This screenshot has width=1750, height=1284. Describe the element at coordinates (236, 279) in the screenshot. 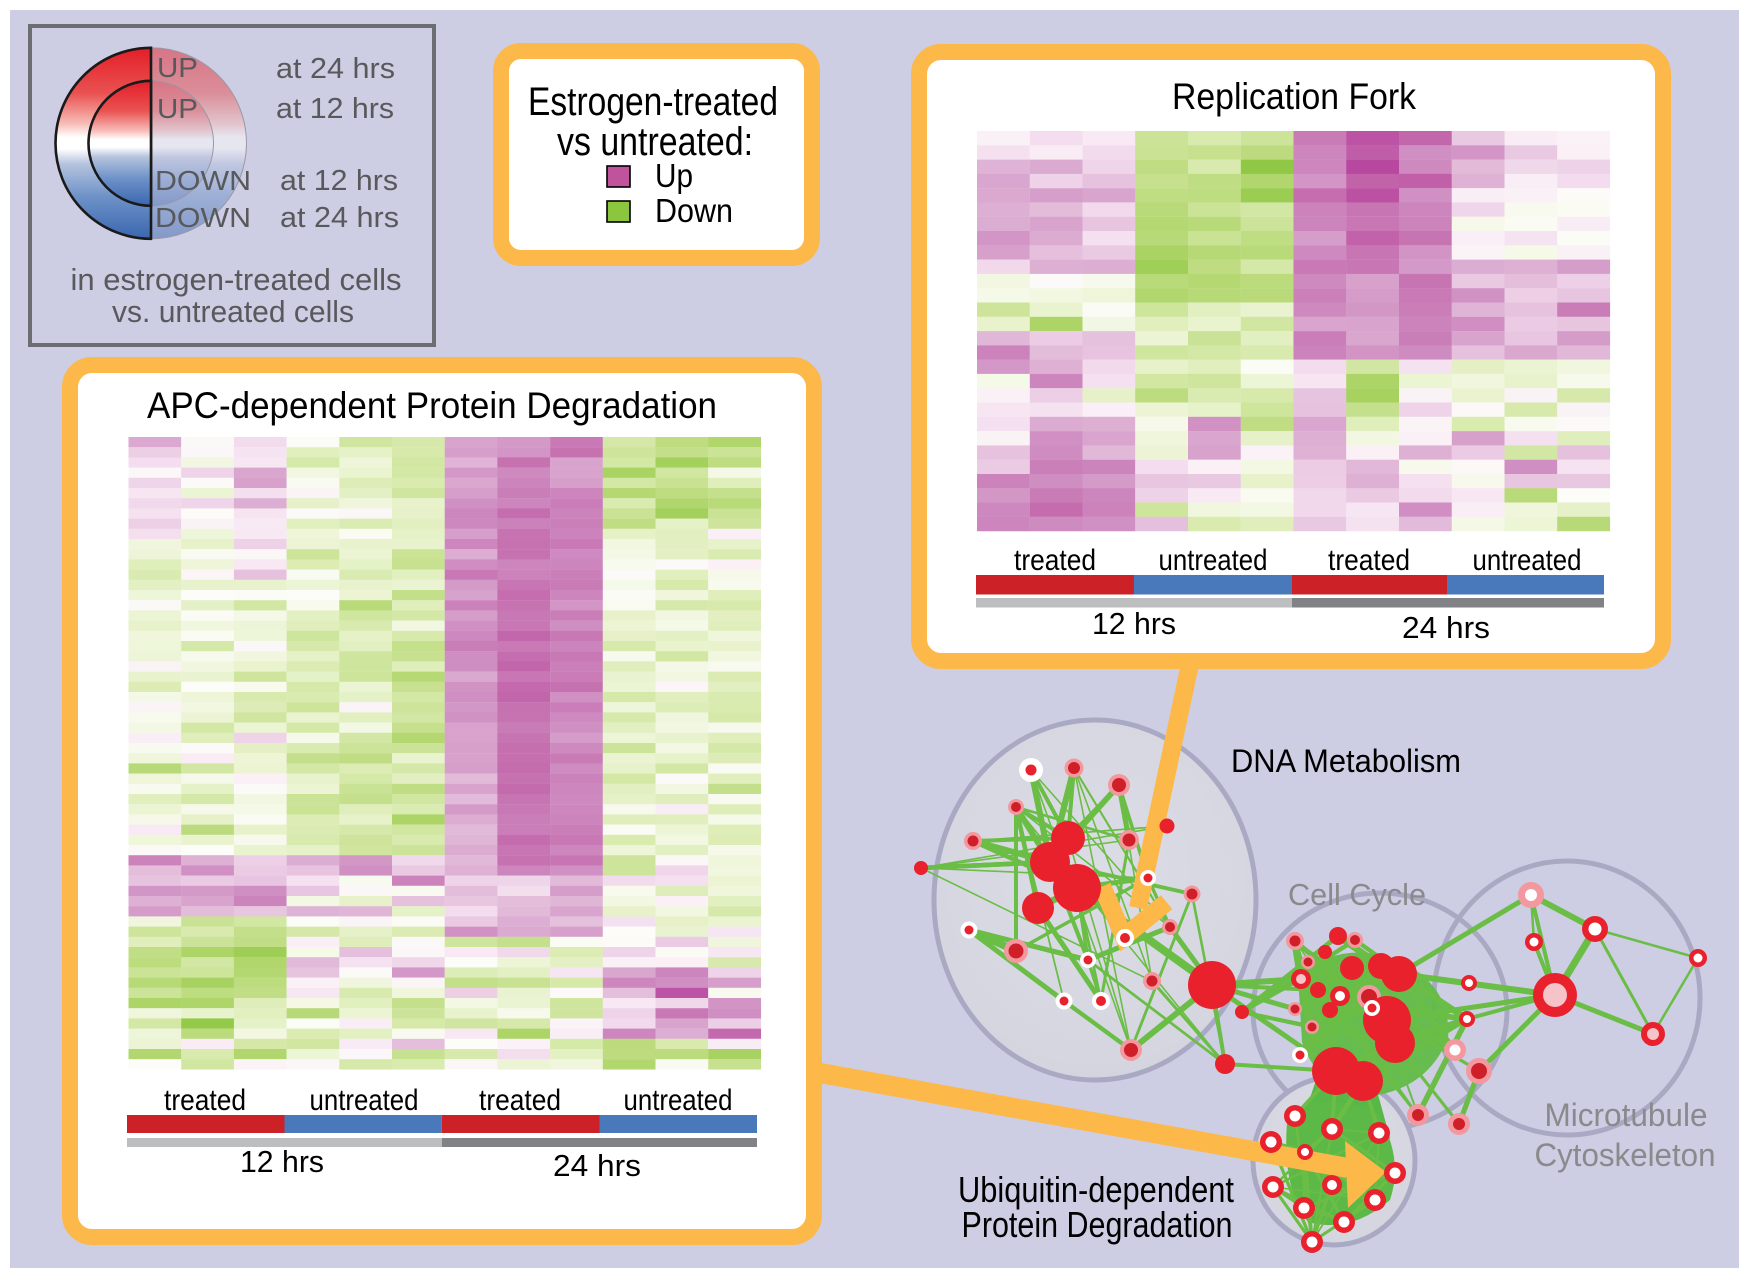

I see `svg-text: in estrogen-treated cells` at that location.